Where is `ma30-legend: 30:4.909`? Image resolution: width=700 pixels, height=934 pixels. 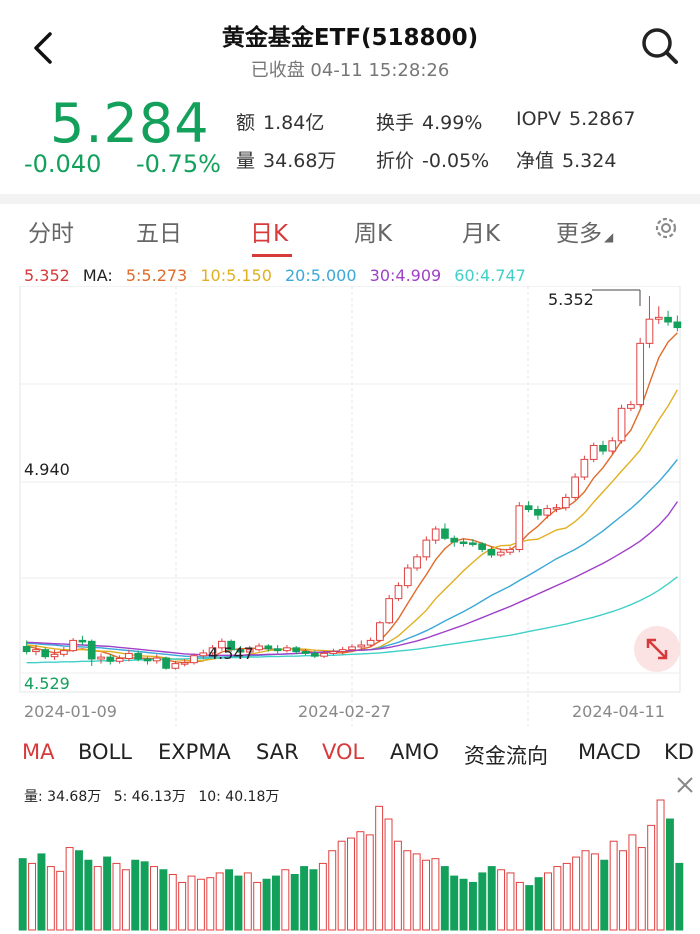
ma30-legend: 30:4.909 is located at coordinates (405, 275).